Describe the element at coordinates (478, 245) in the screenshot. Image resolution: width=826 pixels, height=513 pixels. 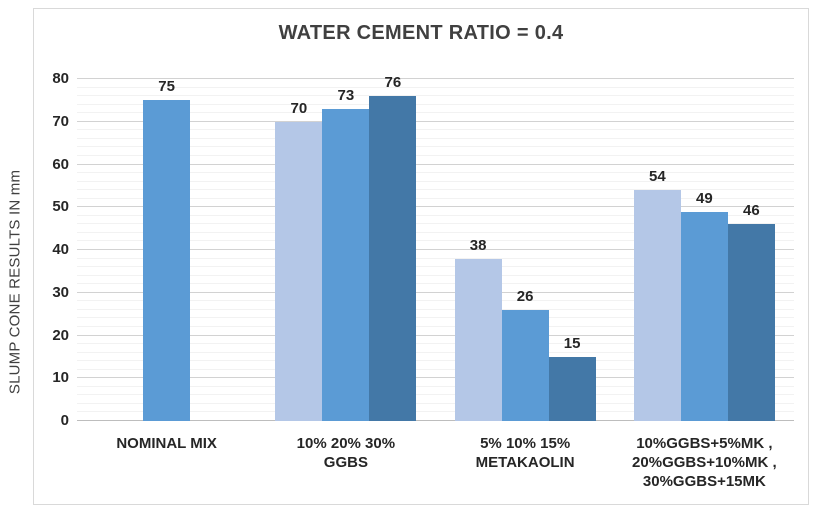
I see `bar-value-label: 38` at that location.